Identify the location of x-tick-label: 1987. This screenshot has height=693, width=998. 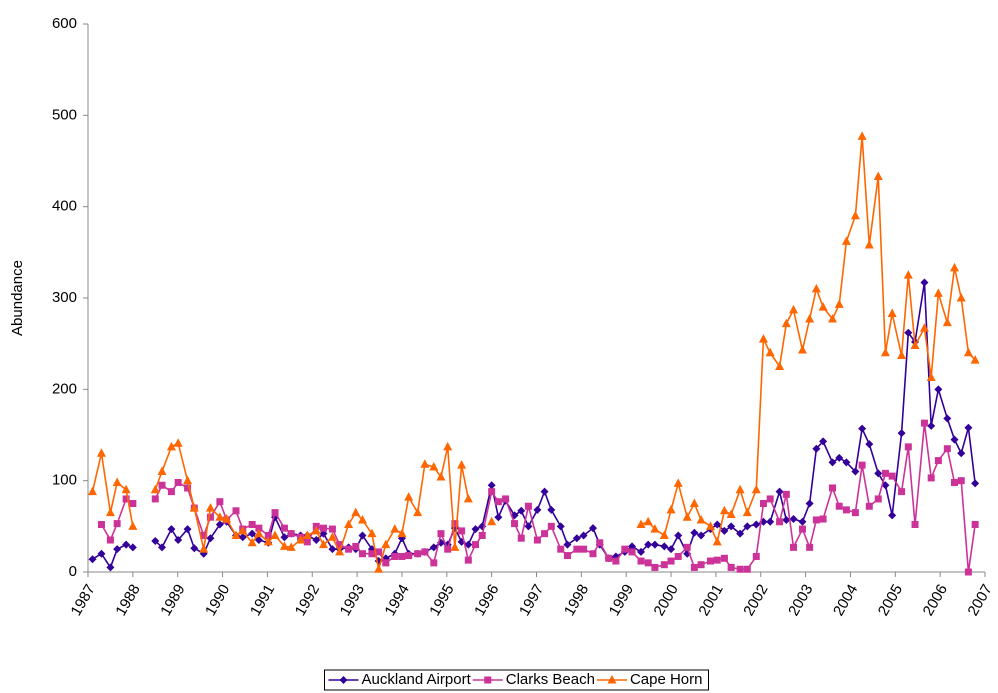
(82, 599).